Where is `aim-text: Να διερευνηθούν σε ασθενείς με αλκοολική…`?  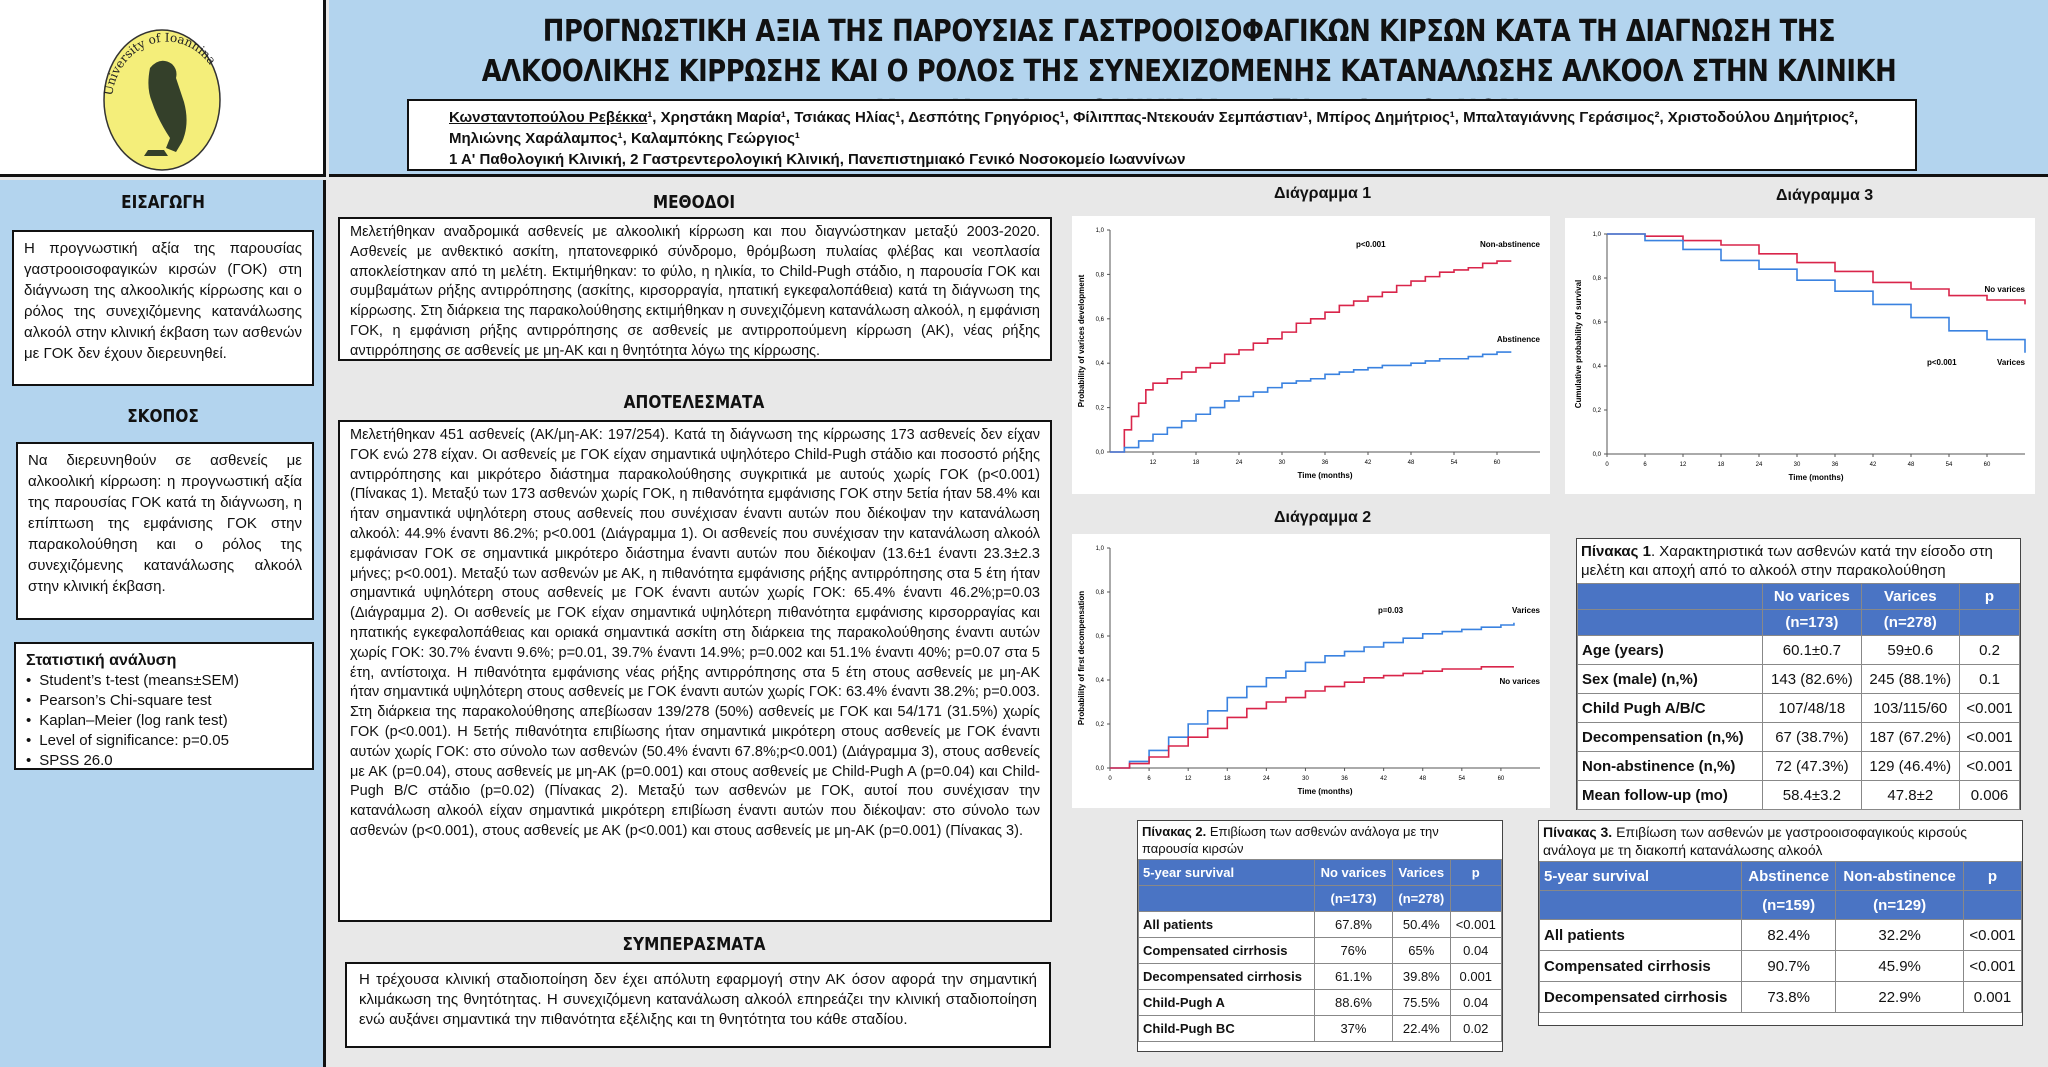
aim-text: Να διερευνηθούν σε ασθενείς με αλκοολική… is located at coordinates (165, 531).